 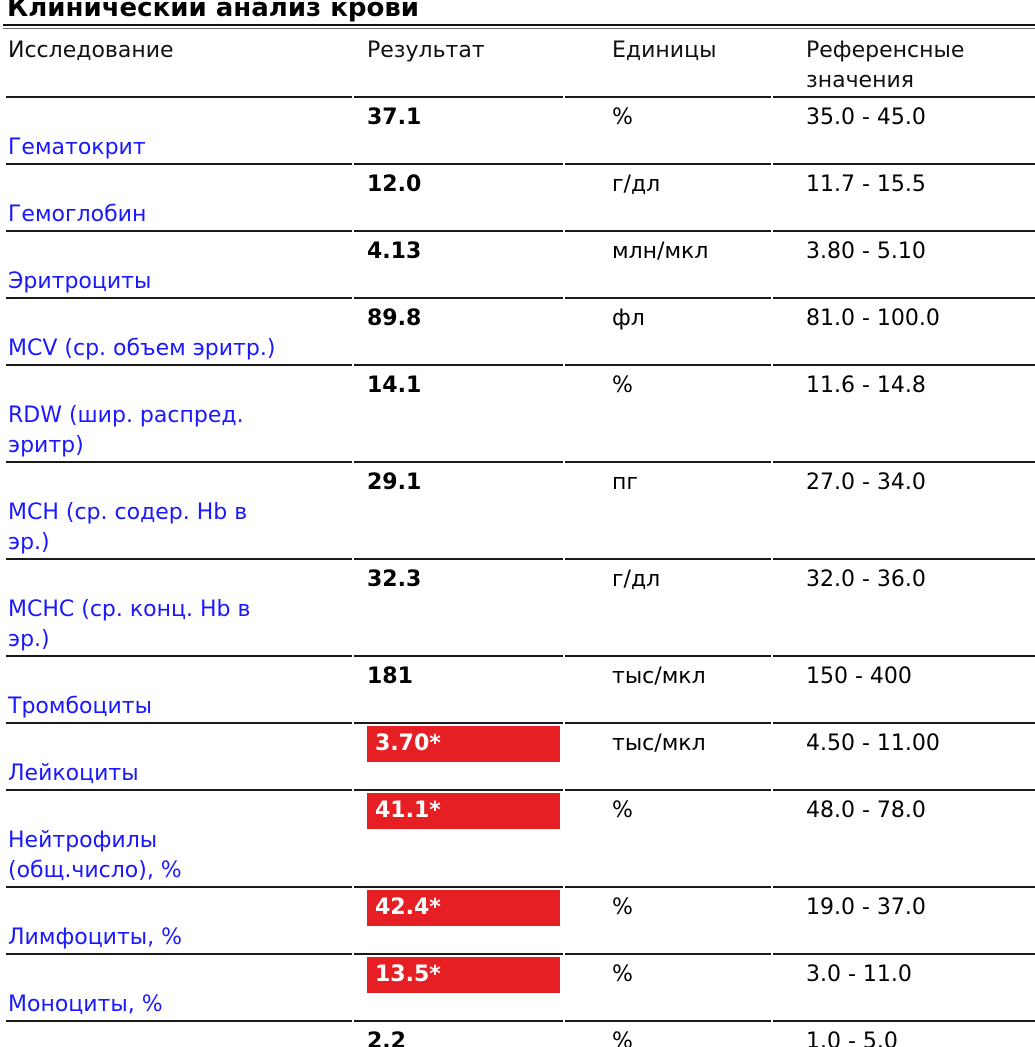 What do you see at coordinates (668, 509) in the screenshot?
I see `units-cell: пг` at bounding box center [668, 509].